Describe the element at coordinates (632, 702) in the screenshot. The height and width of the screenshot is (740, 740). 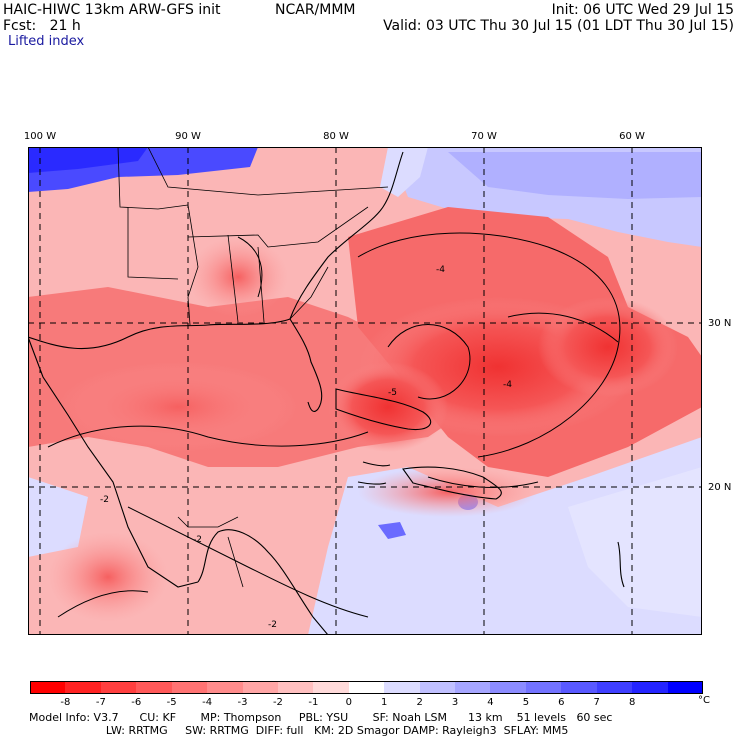
I see `colorbar-label: 8` at that location.